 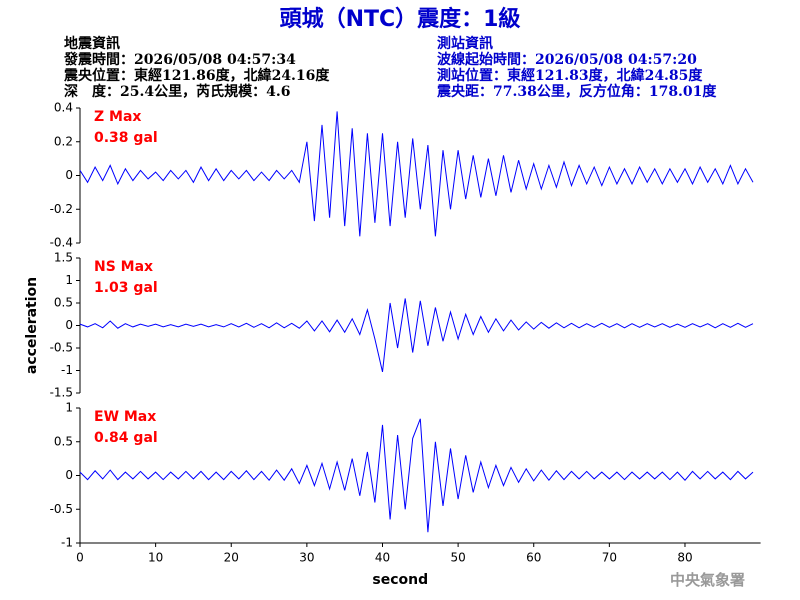 What do you see at coordinates (155, 558) in the screenshot?
I see `x-tick-label: 10` at bounding box center [155, 558].